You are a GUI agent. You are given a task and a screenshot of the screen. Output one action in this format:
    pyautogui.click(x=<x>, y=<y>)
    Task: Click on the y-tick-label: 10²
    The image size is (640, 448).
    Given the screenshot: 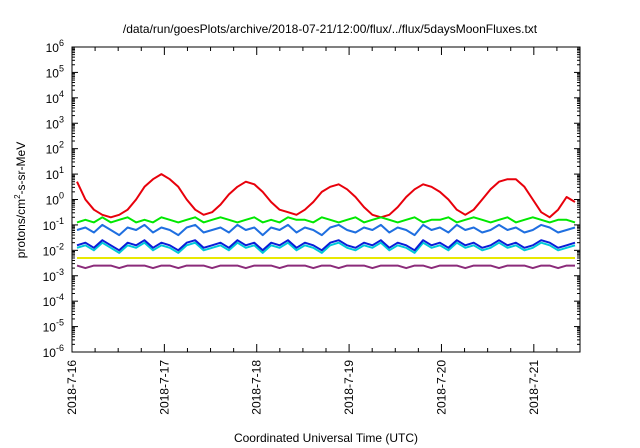 What is the action you would take?
    pyautogui.click(x=55, y=148)
    